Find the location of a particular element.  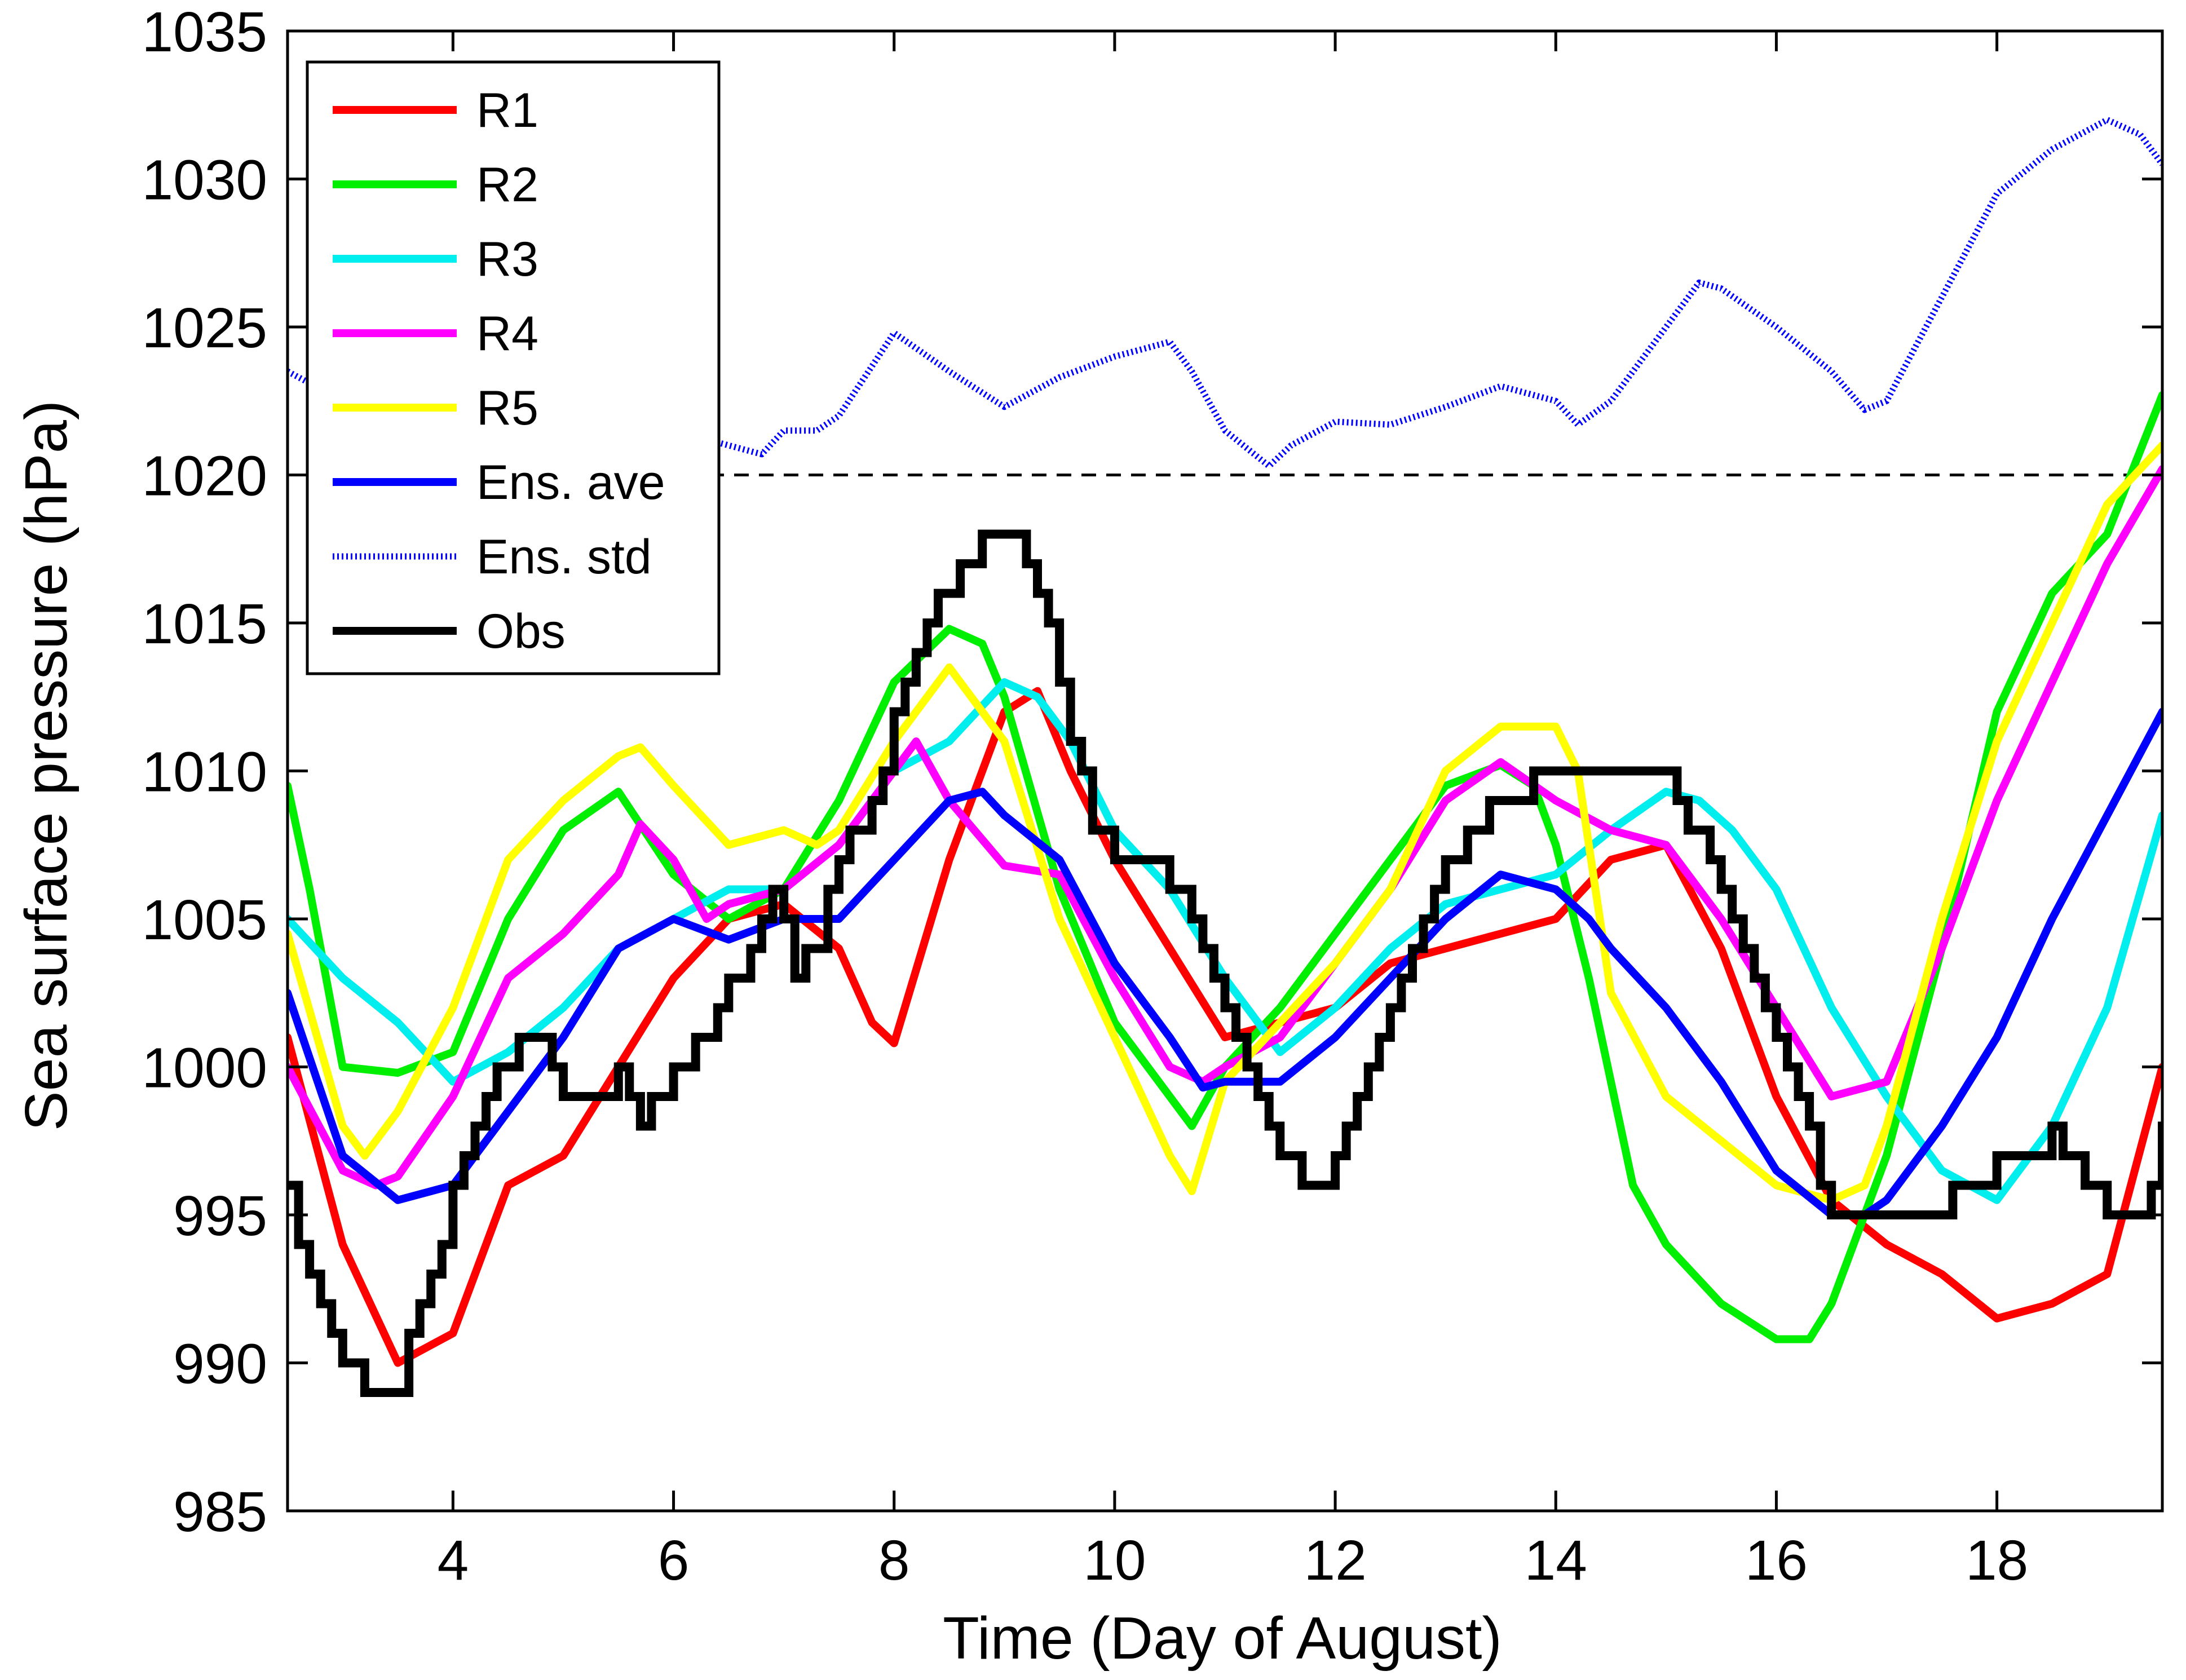

legend-label-r2: R2 is located at coordinates (507, 185).